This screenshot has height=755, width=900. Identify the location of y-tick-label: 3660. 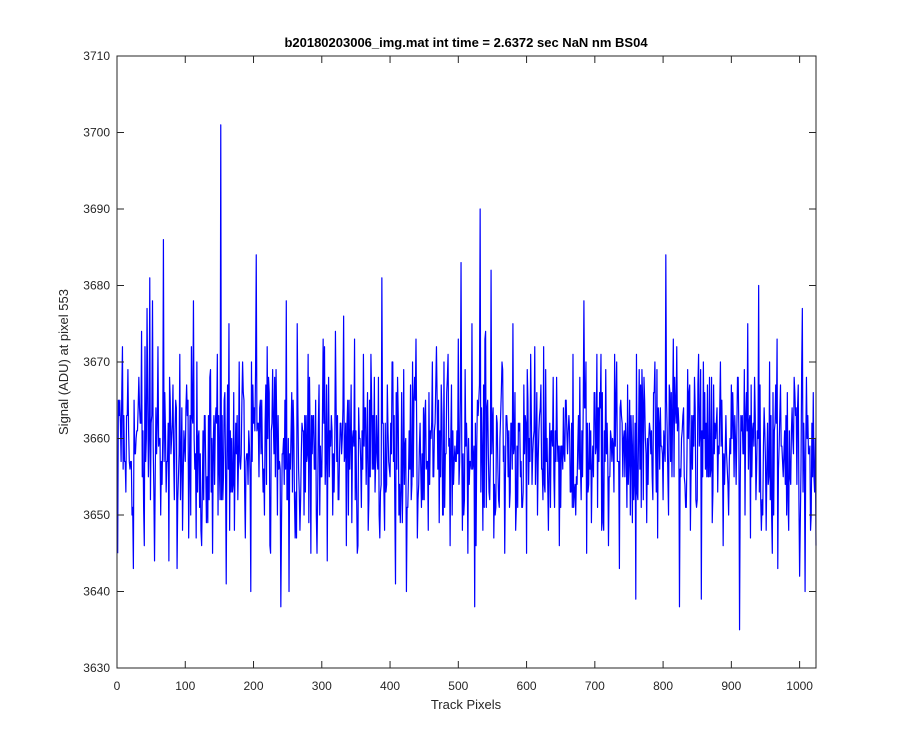
(96, 439).